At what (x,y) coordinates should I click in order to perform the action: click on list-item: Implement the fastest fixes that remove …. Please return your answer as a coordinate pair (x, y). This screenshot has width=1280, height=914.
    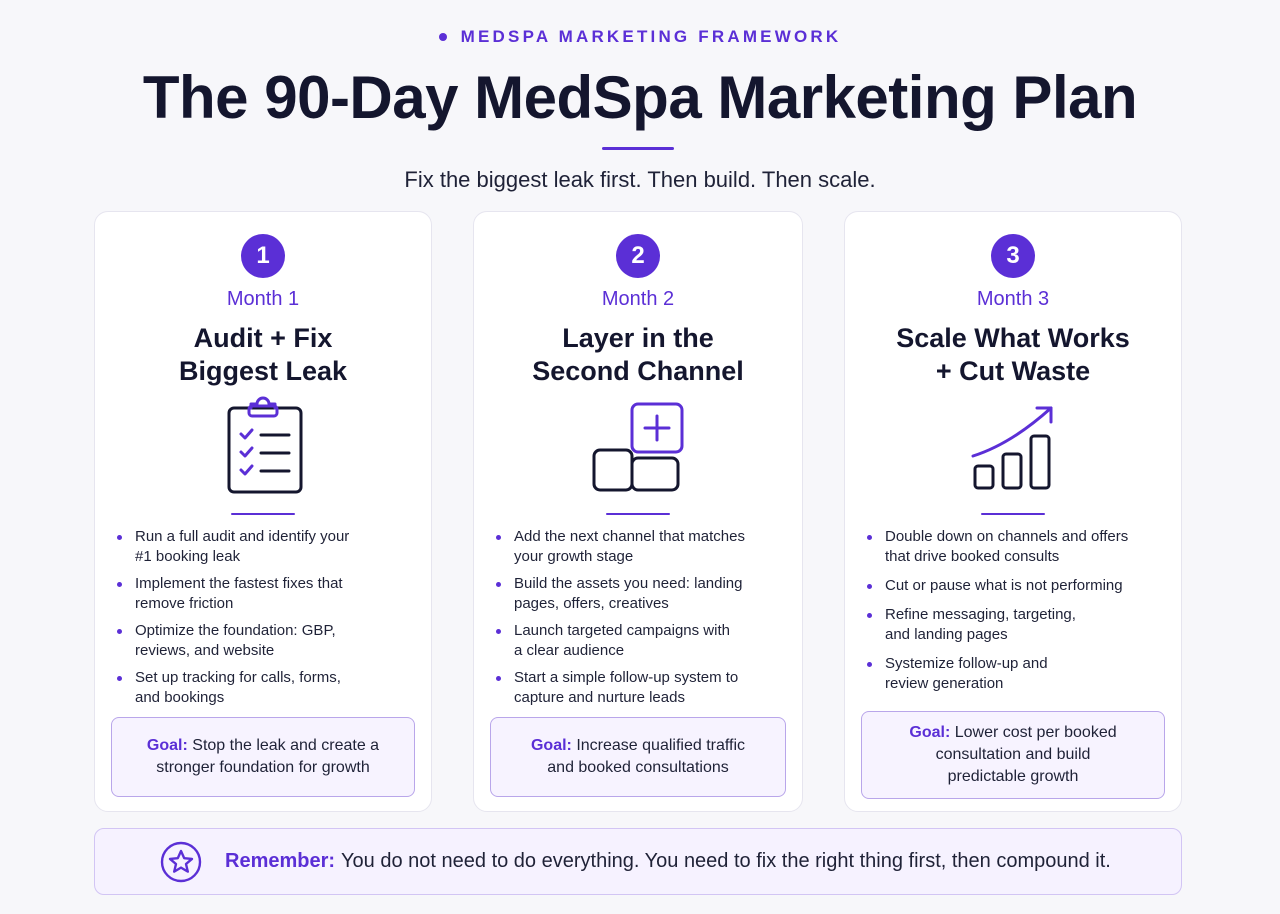
    Looking at the image, I should click on (266, 594).